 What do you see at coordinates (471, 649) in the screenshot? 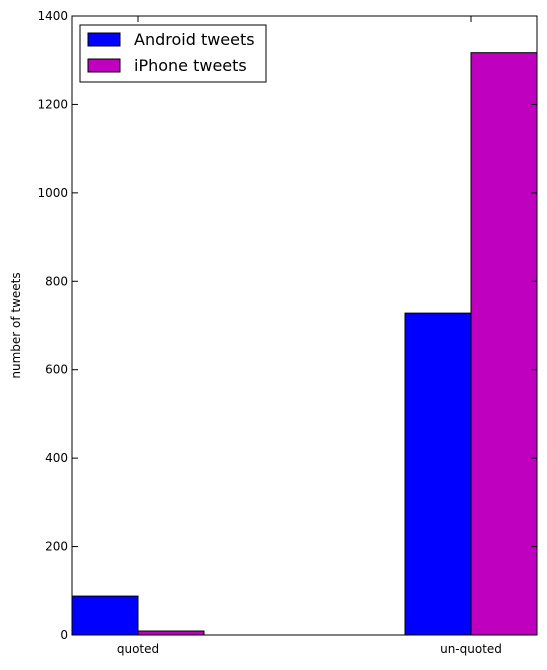
I see `x-tick-label: un-quoted` at bounding box center [471, 649].